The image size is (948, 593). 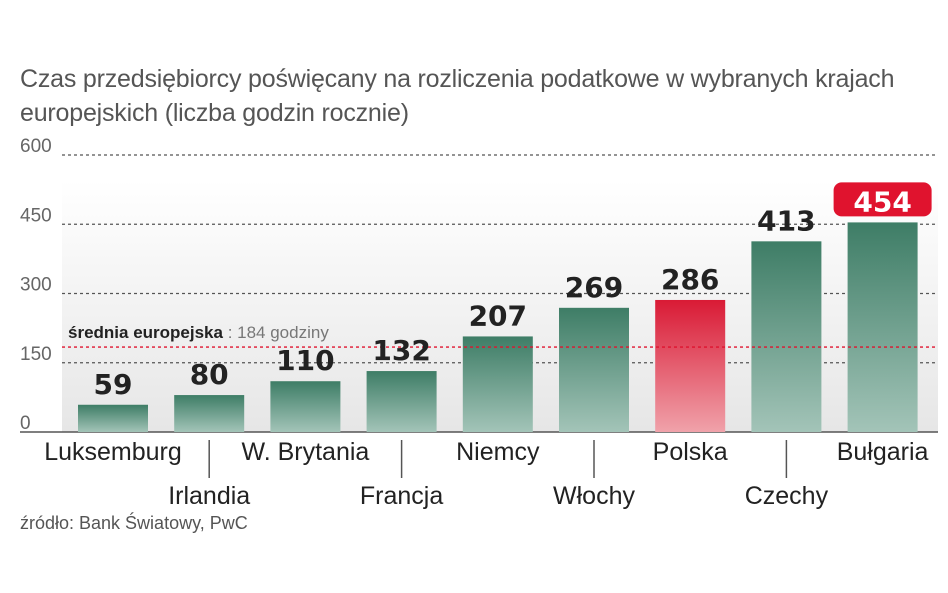 What do you see at coordinates (113, 452) in the screenshot?
I see `category-label: Luksemburg` at bounding box center [113, 452].